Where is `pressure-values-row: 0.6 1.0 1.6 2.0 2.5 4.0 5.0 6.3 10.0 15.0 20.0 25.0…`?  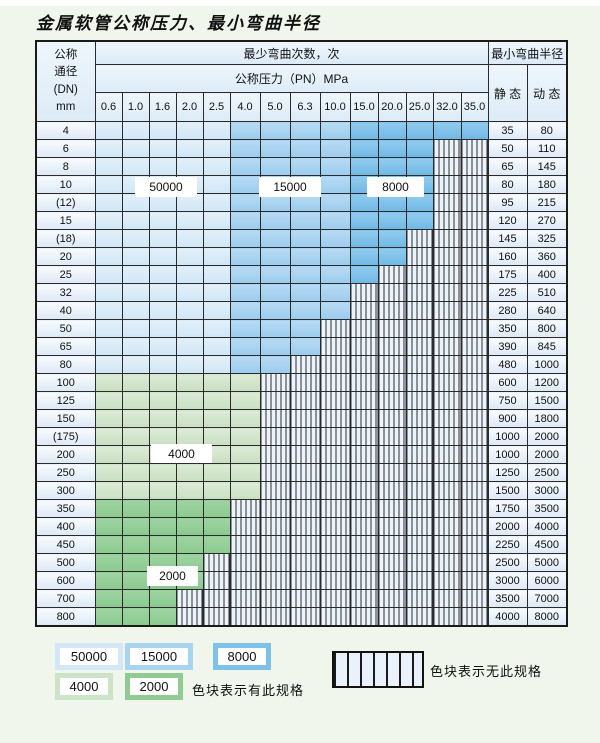
pressure-values-row: 0.6 1.0 1.6 2.0 2.5 4.0 5.0 6.3 10.0 15.0 20.0 25.0… is located at coordinates (301, 107).